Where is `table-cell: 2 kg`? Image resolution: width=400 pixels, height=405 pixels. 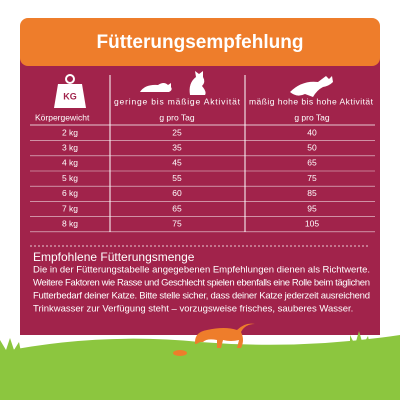
table-cell: 2 kg is located at coordinates (70, 132).